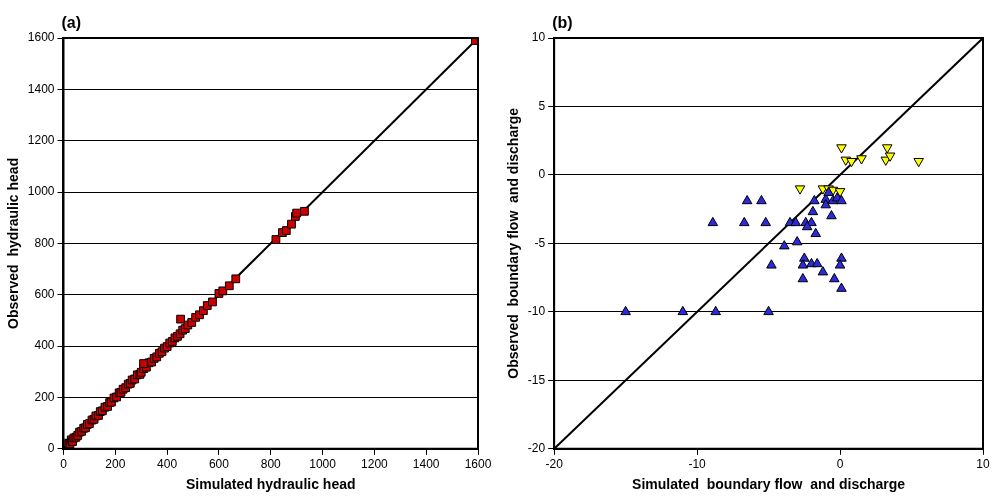 The width and height of the screenshot is (1005, 498). Describe the element at coordinates (478, 464) in the screenshot. I see `x-tick-label: 1600` at that location.